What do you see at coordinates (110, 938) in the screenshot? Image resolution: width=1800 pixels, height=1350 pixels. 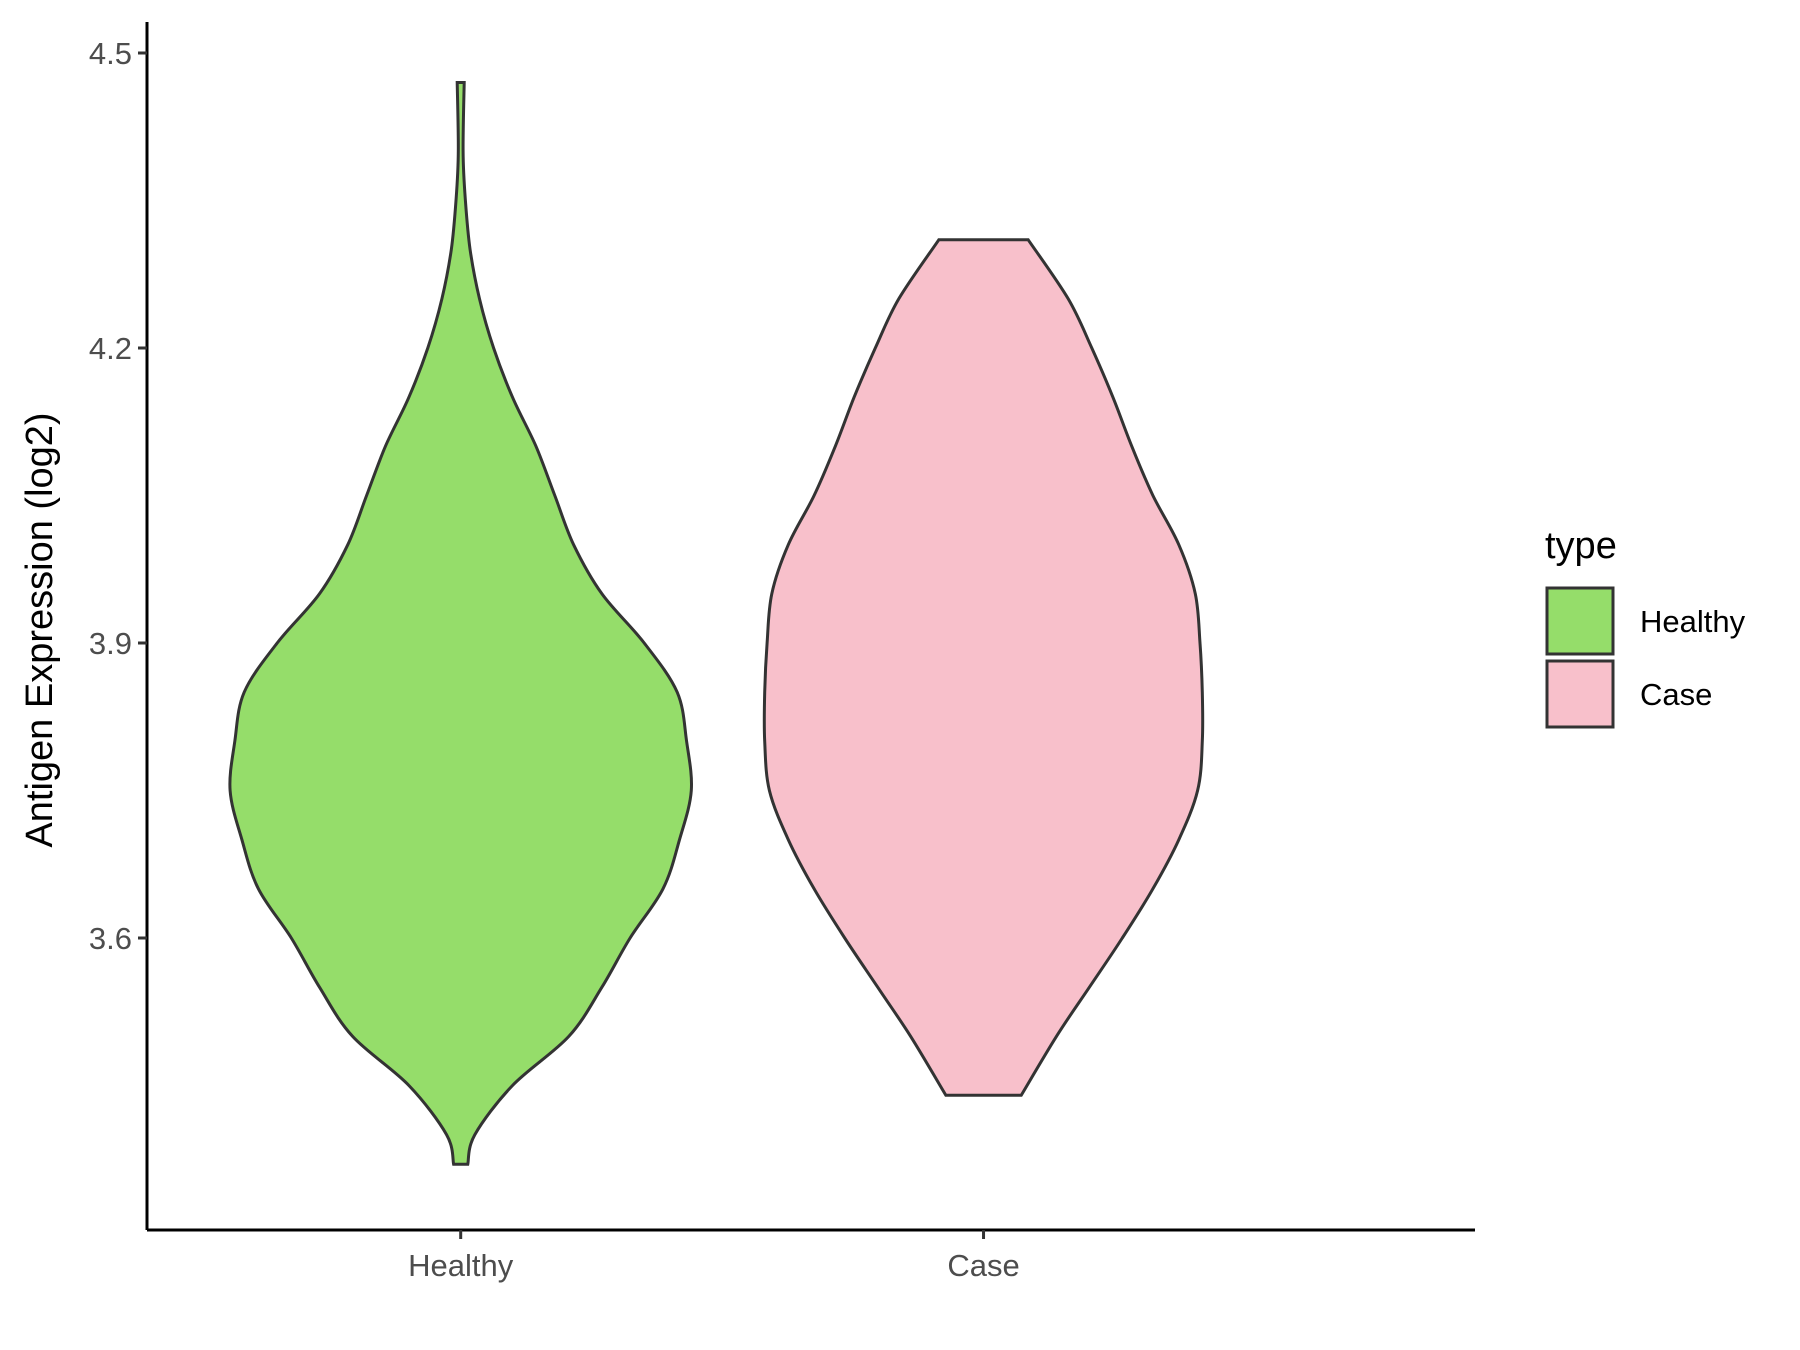 I see `y-tick-label: 3.6` at bounding box center [110, 938].